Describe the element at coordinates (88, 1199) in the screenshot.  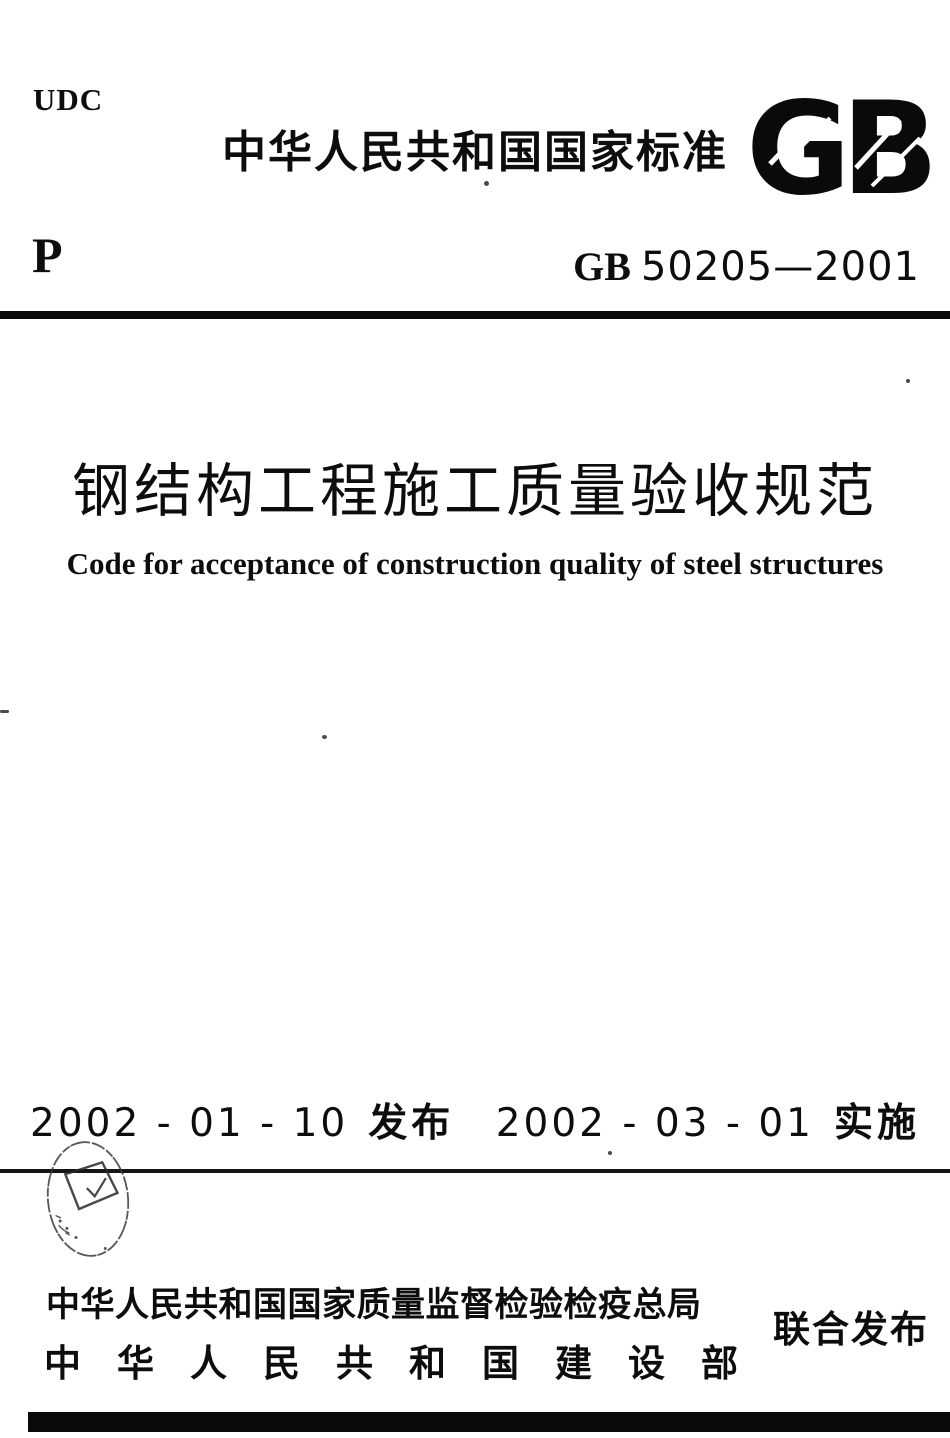
I see `library-stamp-icon` at that location.